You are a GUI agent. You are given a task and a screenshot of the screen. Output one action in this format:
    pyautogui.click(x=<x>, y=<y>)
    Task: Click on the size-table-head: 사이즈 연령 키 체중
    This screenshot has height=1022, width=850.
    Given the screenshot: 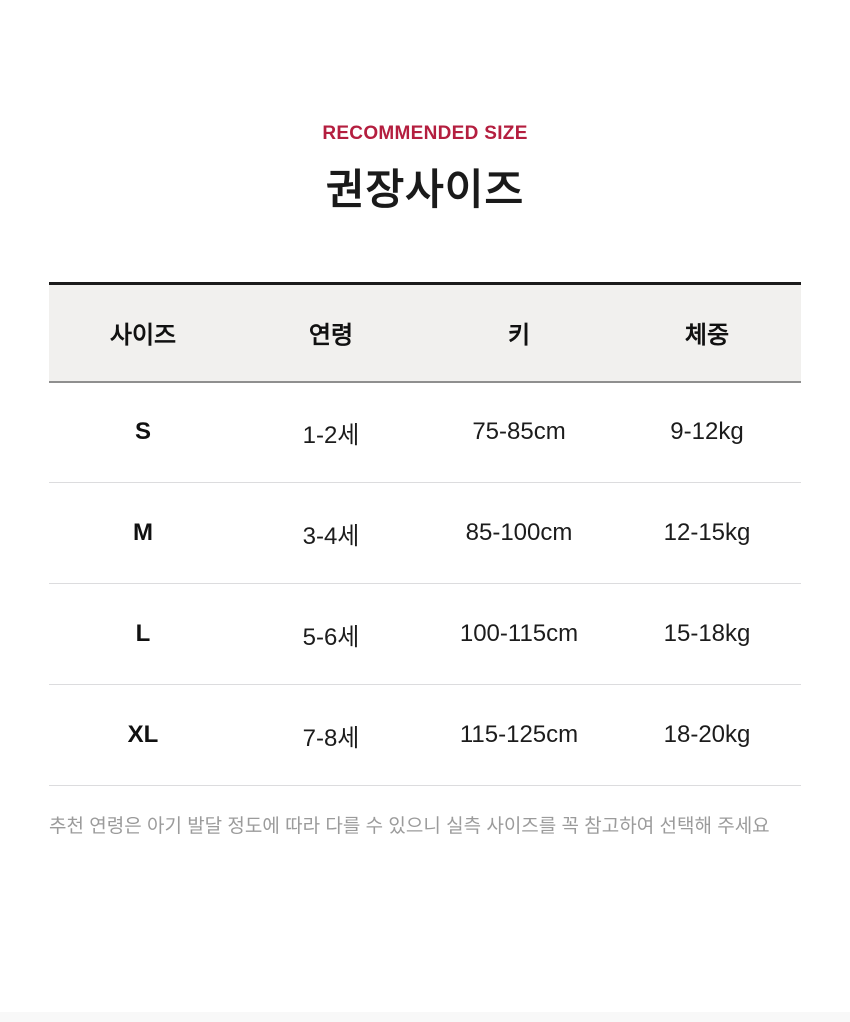 What is the action you would take?
    pyautogui.click(x=425, y=332)
    